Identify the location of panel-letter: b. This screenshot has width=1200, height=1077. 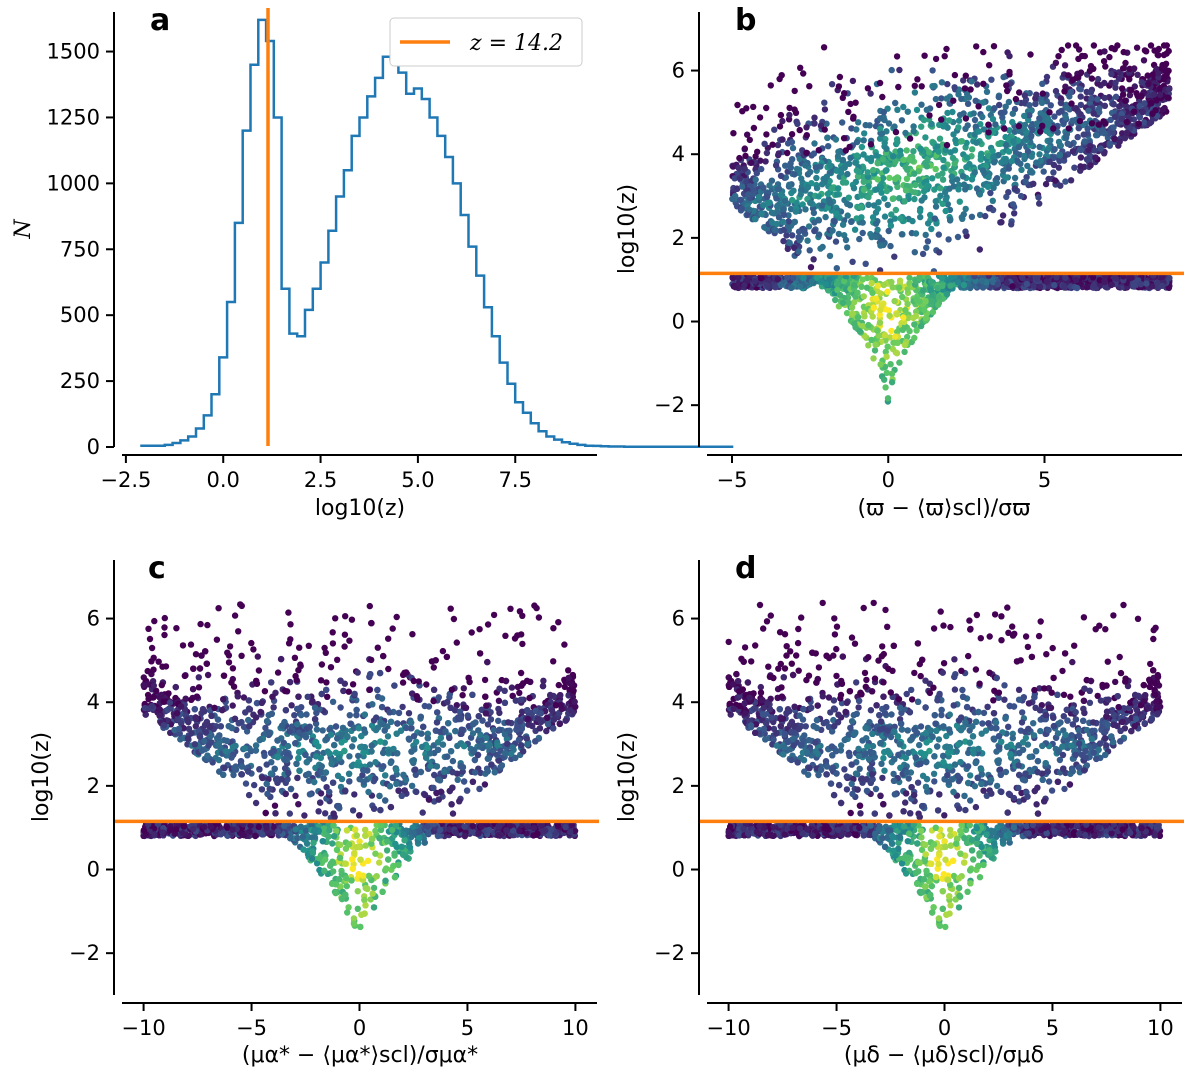
(745, 20).